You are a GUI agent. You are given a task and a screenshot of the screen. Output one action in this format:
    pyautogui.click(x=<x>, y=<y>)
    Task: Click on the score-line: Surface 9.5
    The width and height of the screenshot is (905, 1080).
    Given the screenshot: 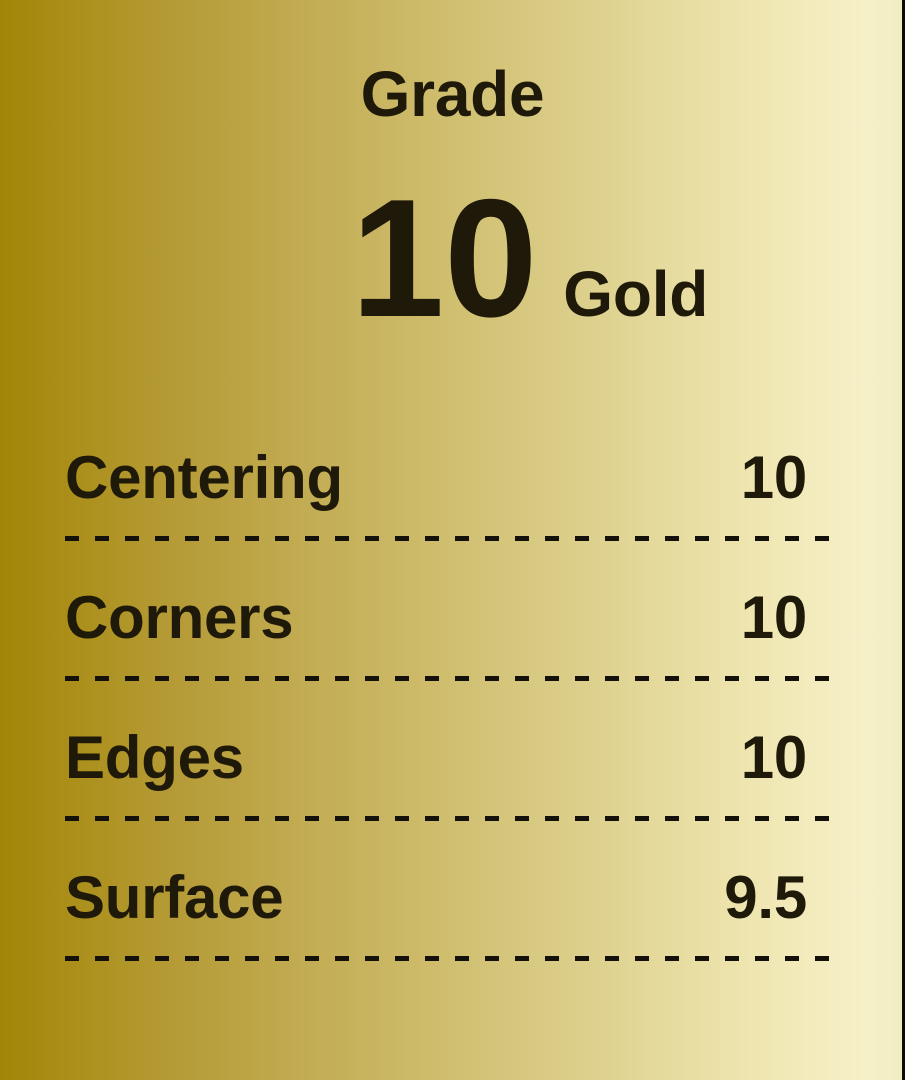 What is the action you would take?
    pyautogui.click(x=452, y=898)
    